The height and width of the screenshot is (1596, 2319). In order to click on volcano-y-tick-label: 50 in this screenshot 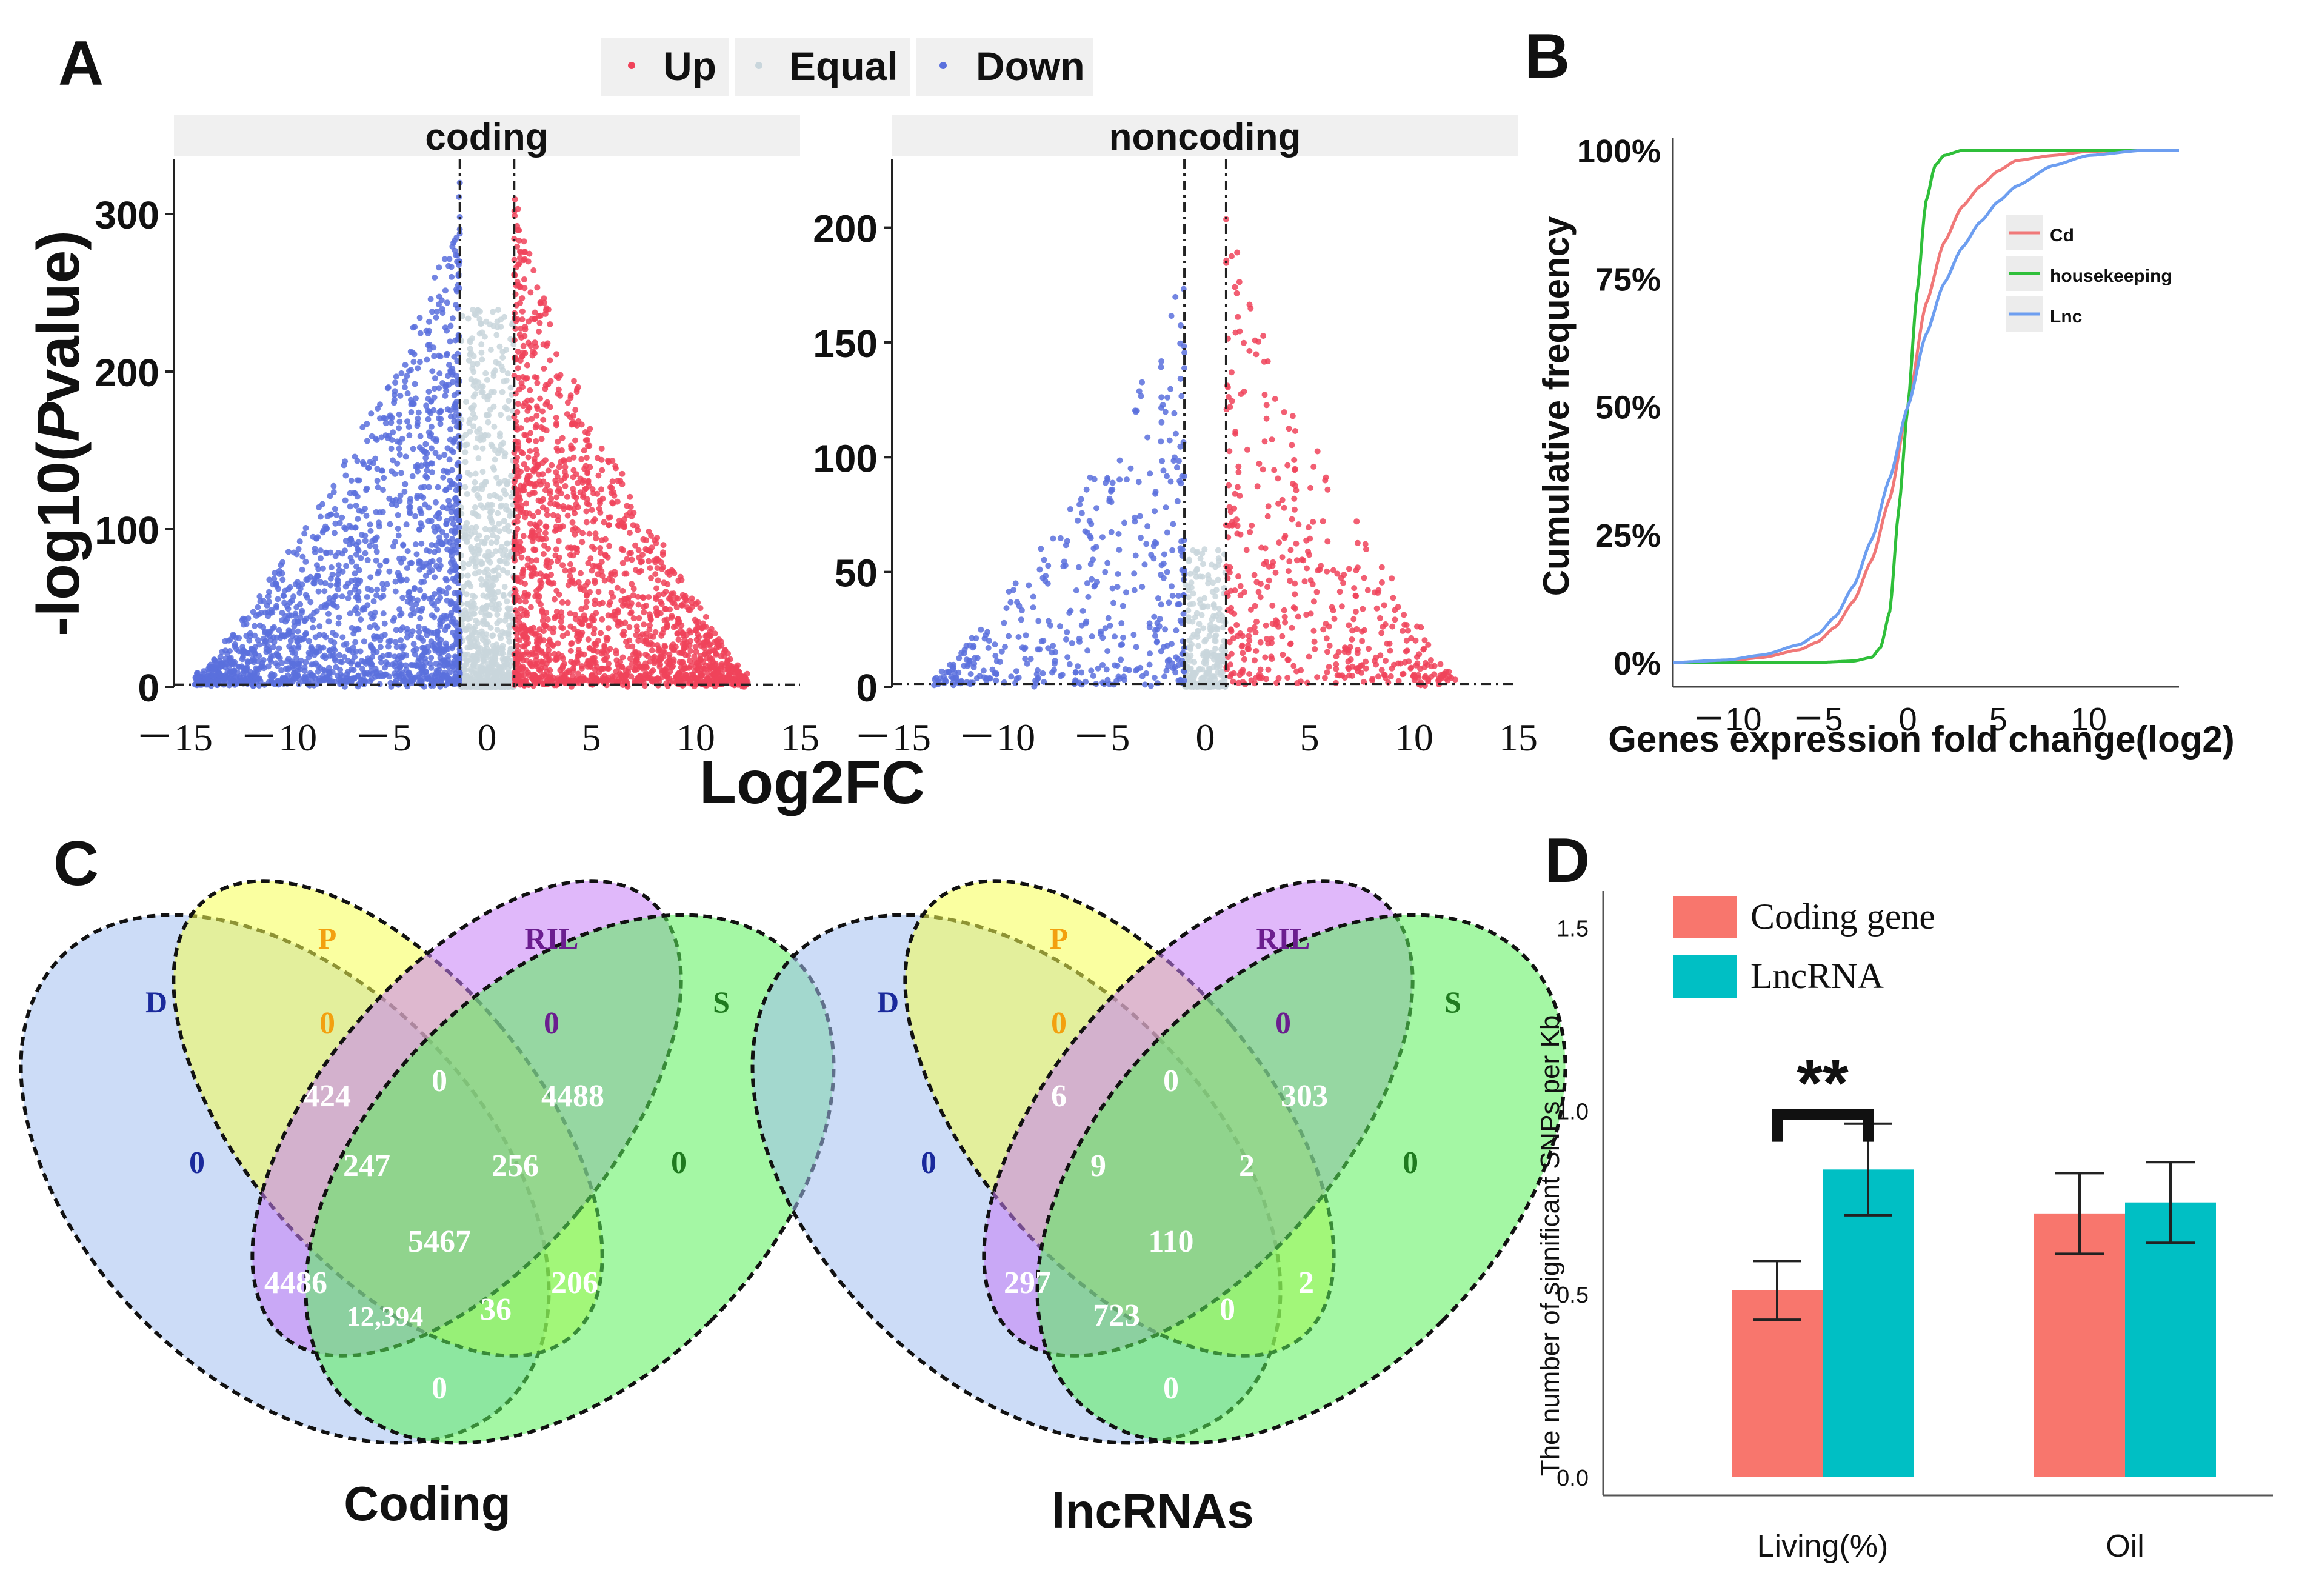, I will do `click(856, 573)`.